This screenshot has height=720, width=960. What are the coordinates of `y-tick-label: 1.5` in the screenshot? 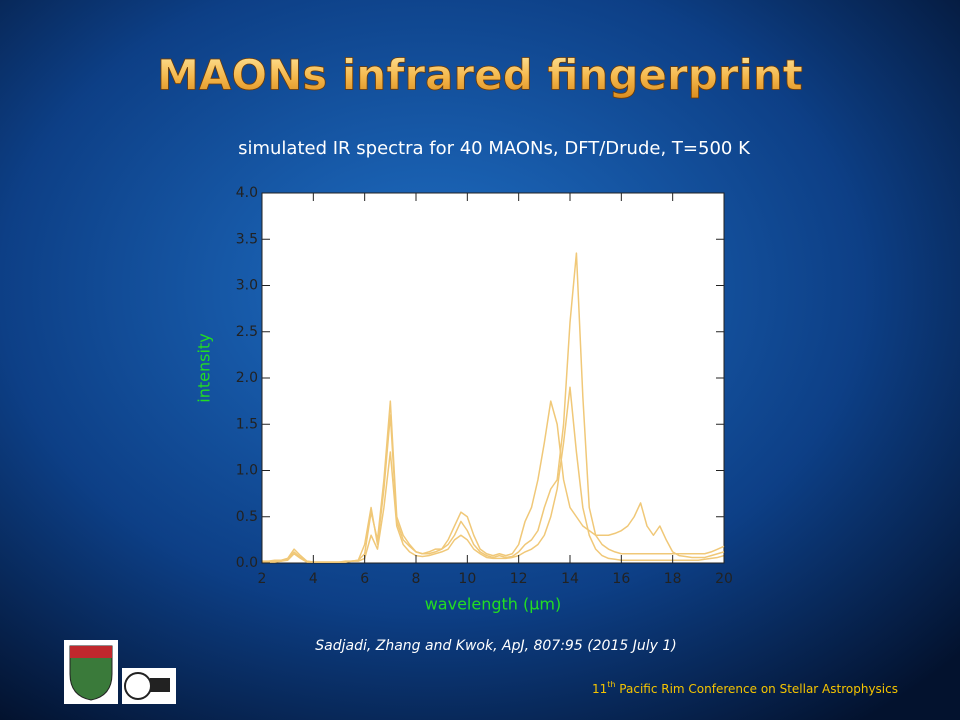 It's located at (247, 424).